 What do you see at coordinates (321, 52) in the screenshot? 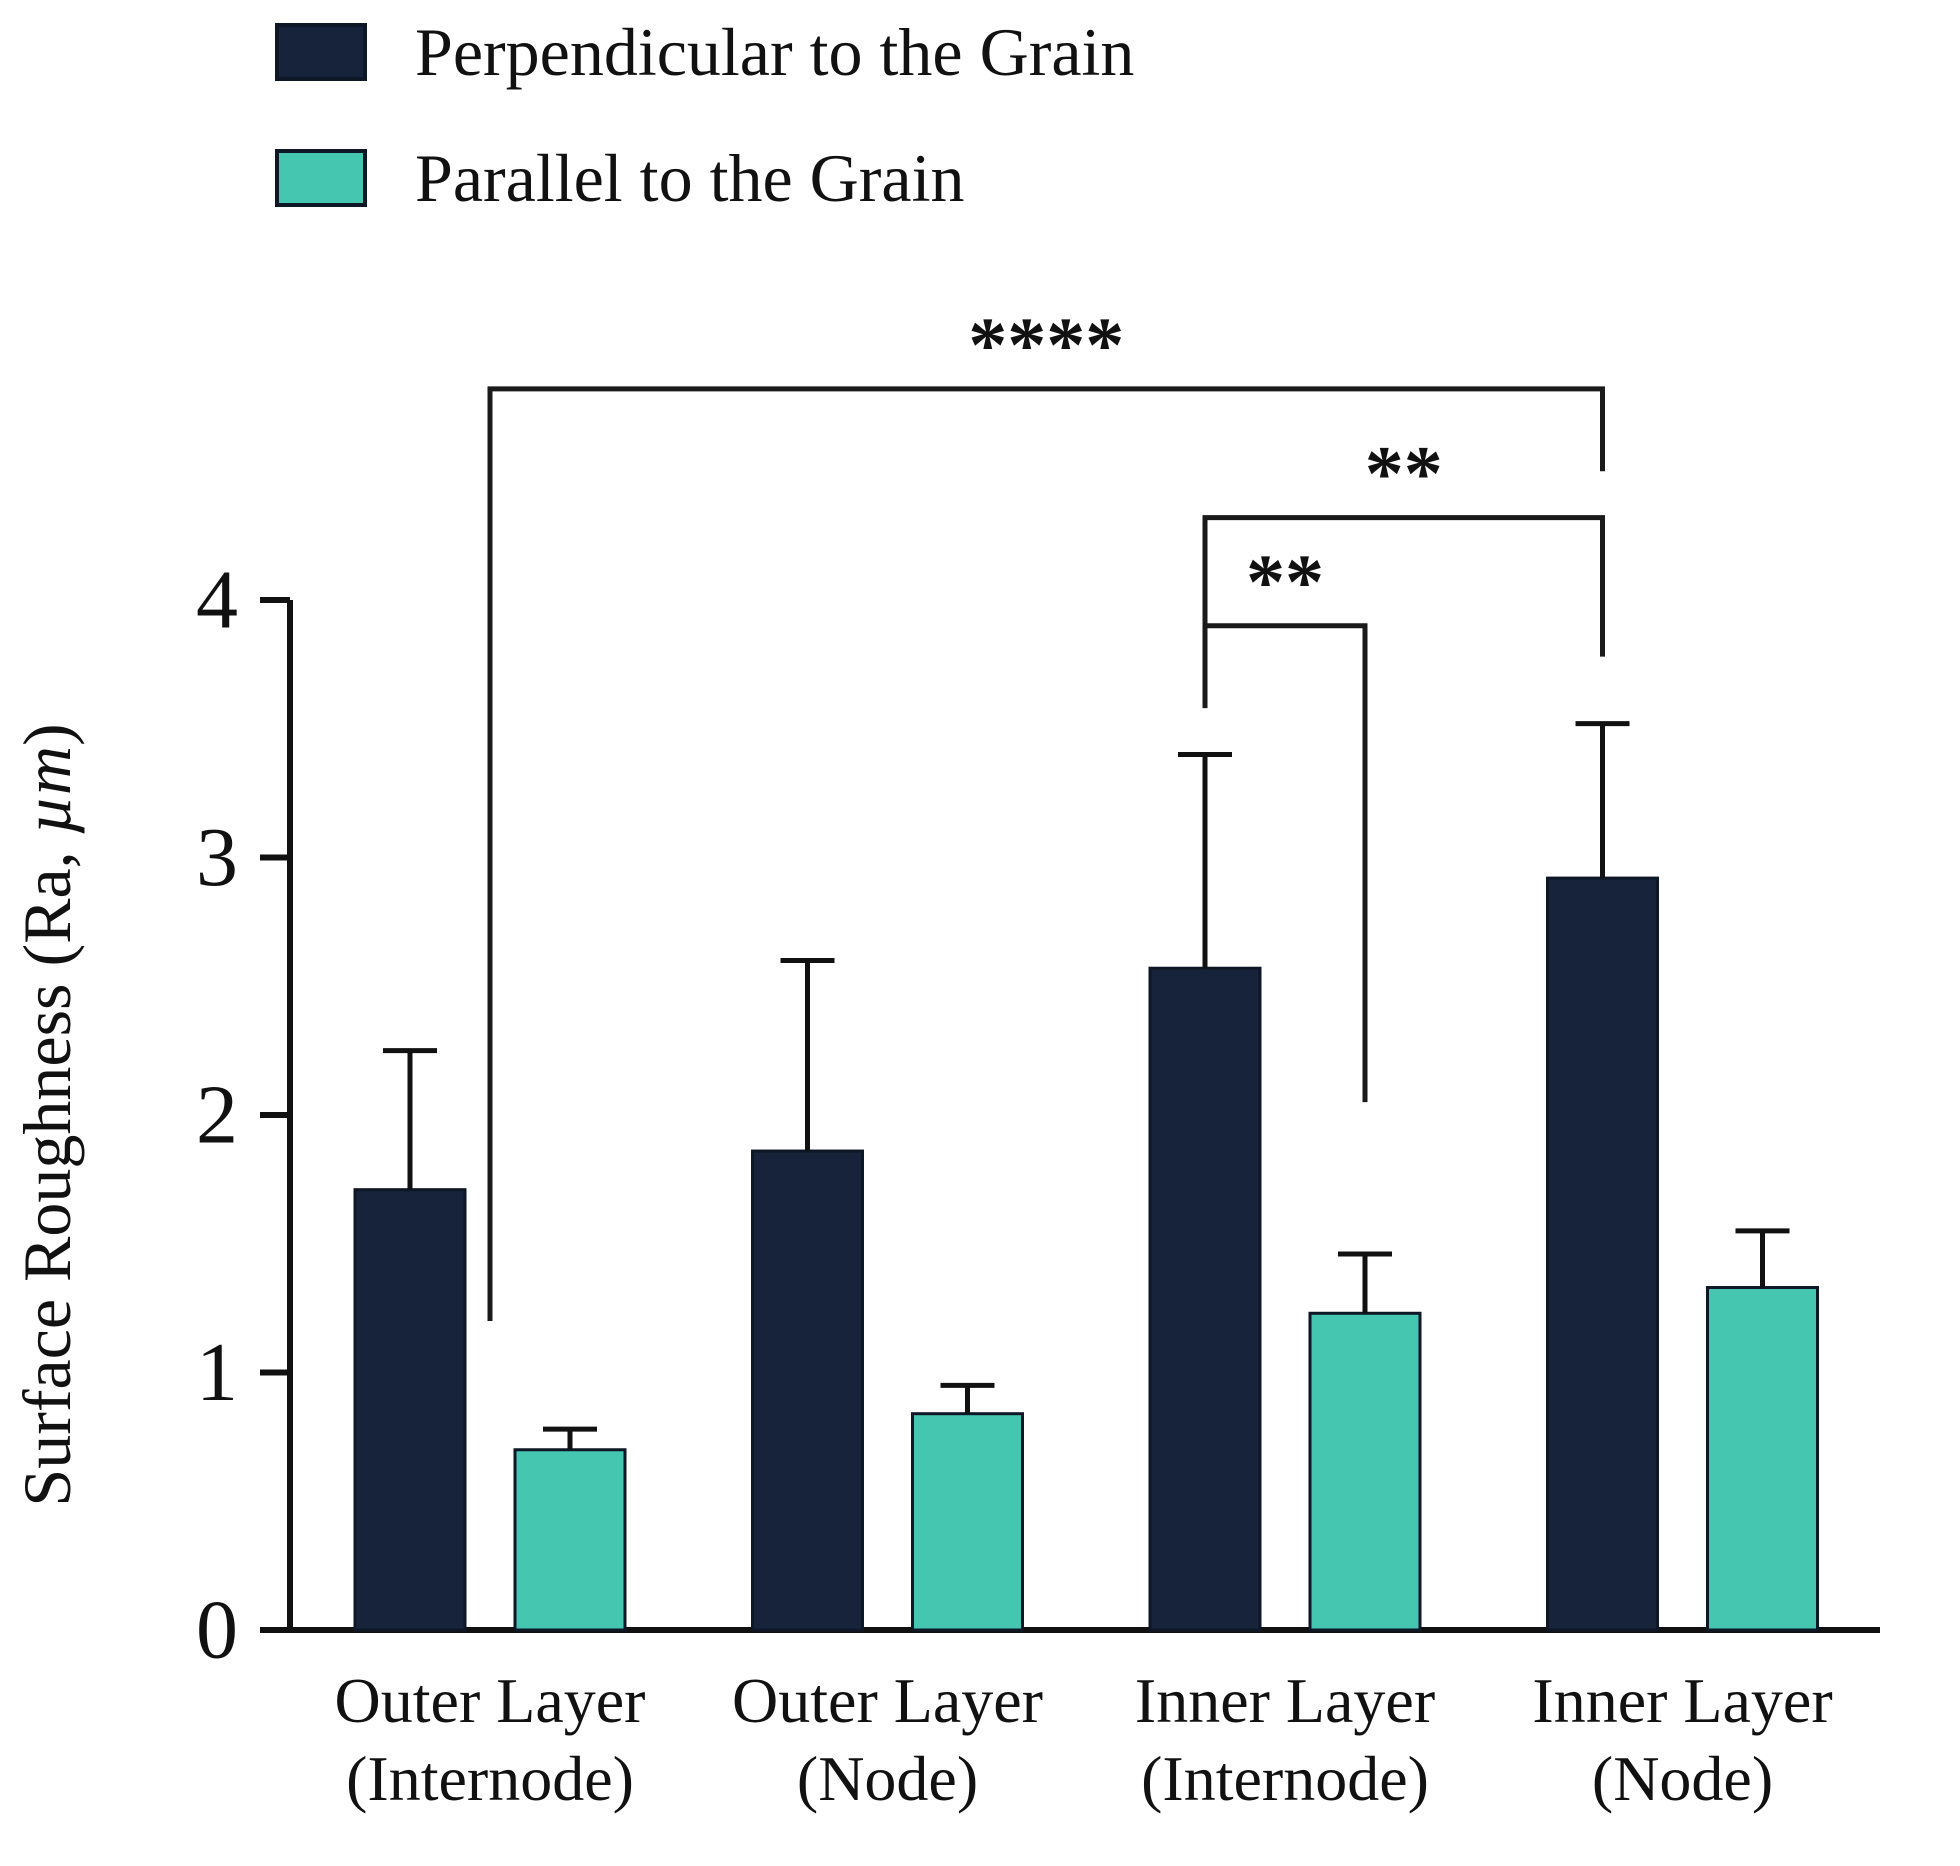
I see `legend-swatch-perpendicular` at bounding box center [321, 52].